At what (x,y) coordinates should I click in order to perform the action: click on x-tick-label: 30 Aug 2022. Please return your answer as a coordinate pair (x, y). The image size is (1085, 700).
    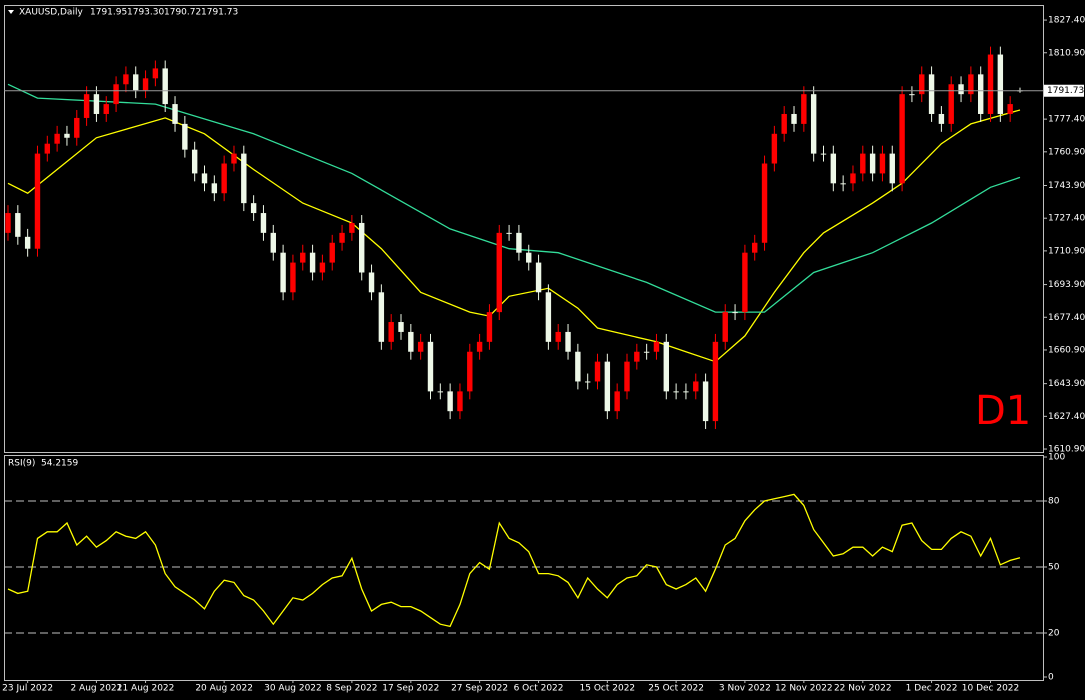
    Looking at the image, I should click on (293, 689).